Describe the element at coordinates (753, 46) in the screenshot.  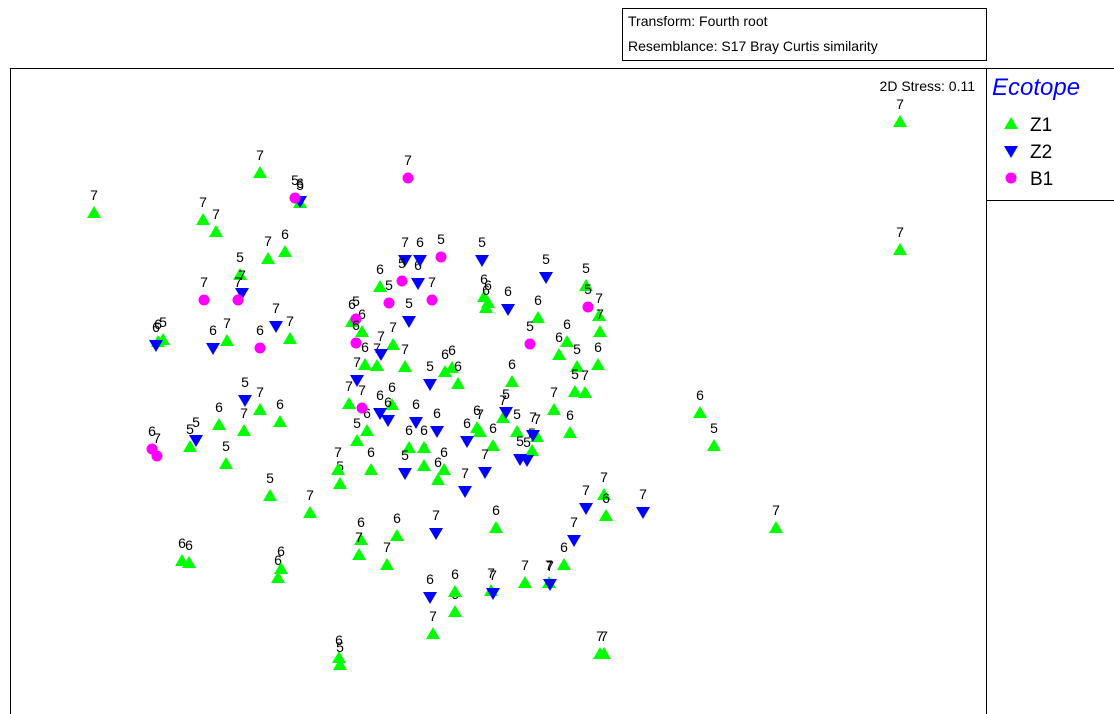
I see `resemblance-note: Resemblance: S17 Bray Curtis similarity` at that location.